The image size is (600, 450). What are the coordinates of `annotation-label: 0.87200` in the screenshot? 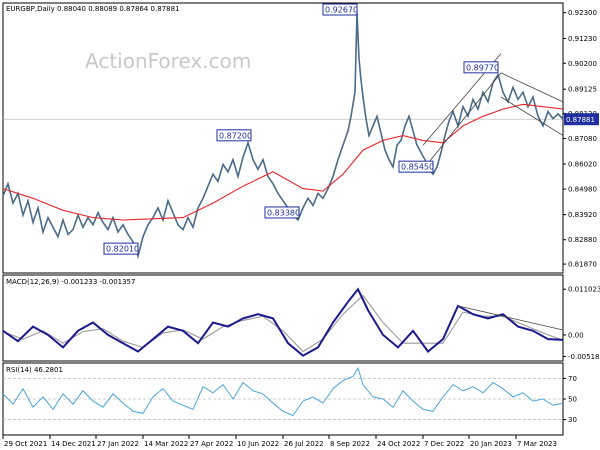 It's located at (235, 135).